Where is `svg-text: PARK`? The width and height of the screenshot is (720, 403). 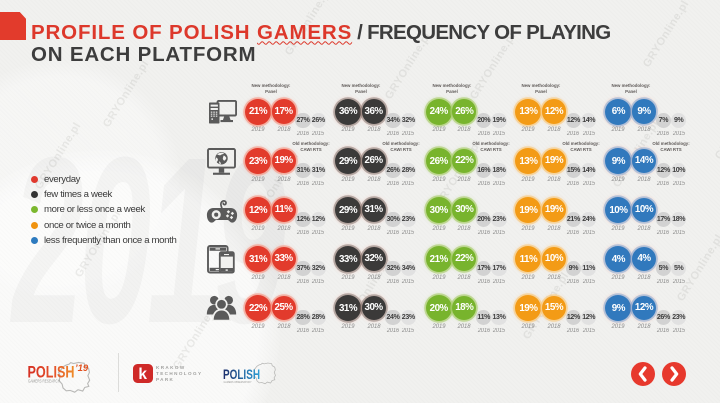 svg-text: PARK is located at coordinates (165, 379).